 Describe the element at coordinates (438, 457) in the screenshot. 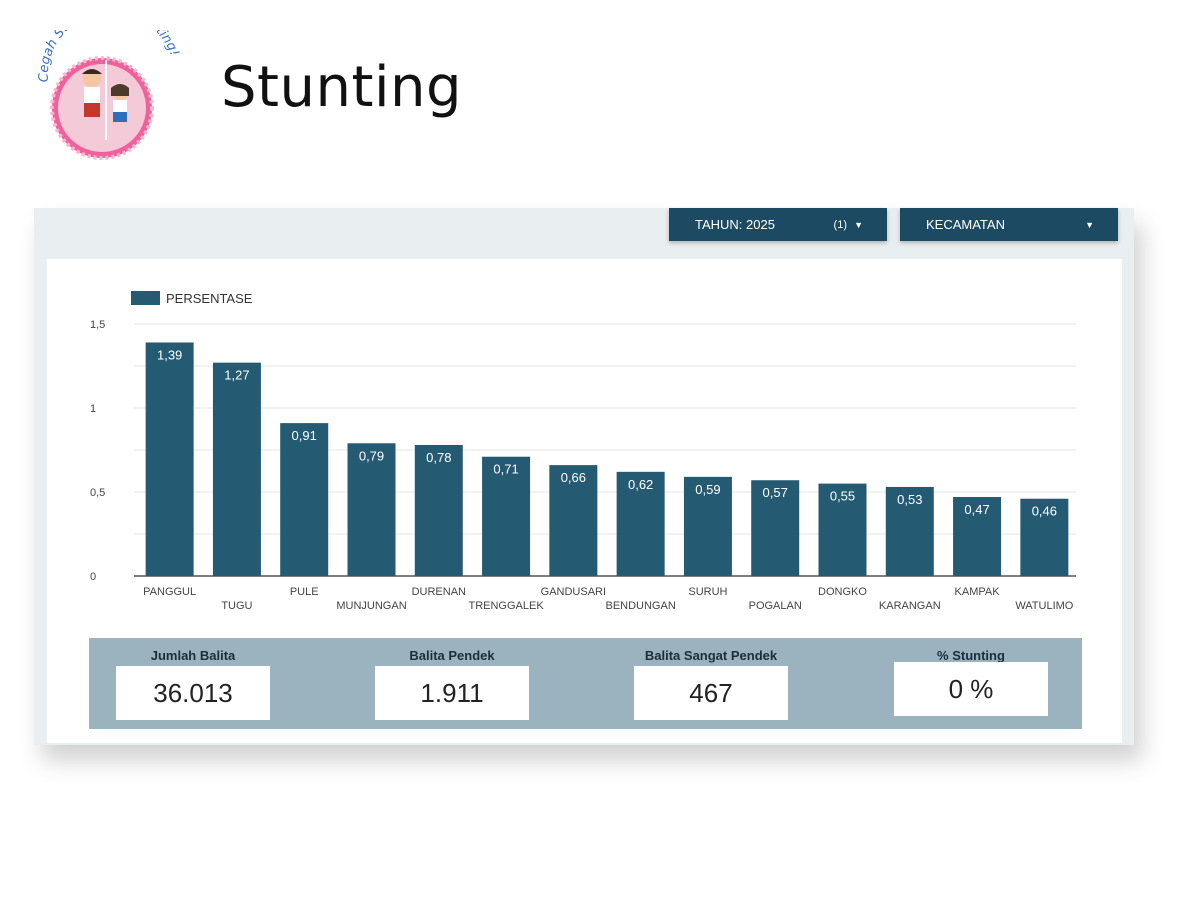

I see `bar-value-label: 0,78` at that location.